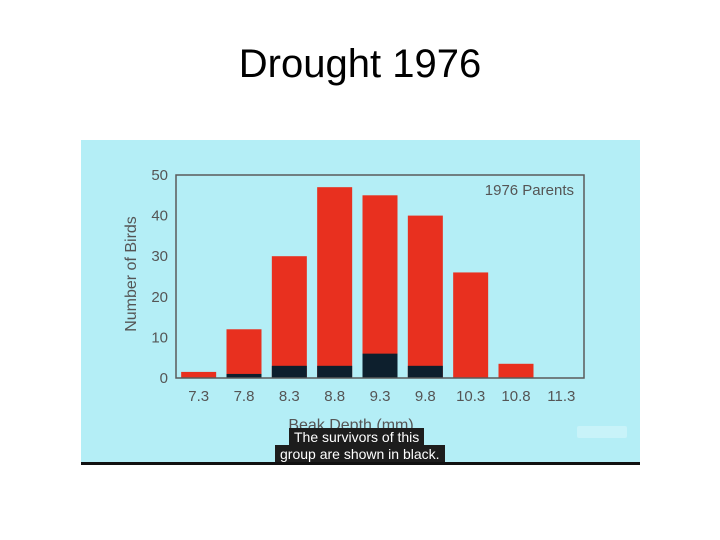 The width and height of the screenshot is (720, 540). I want to click on y-axis-ticks: 0 10 20 30 40 50, so click(159, 277).